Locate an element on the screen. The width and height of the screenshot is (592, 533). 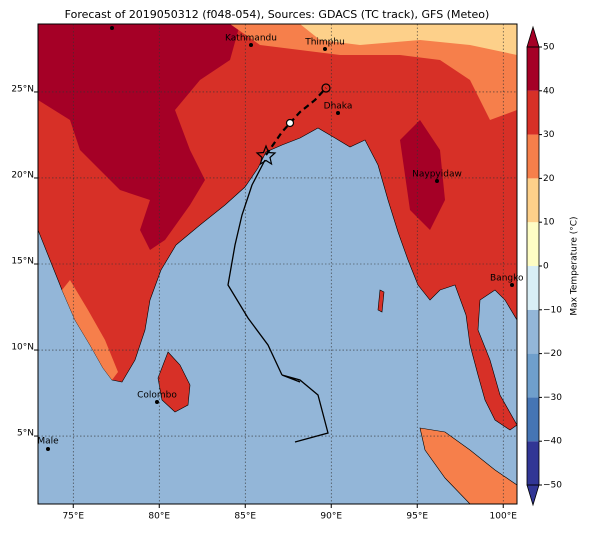
warm-area is located at coordinates (373, 72).